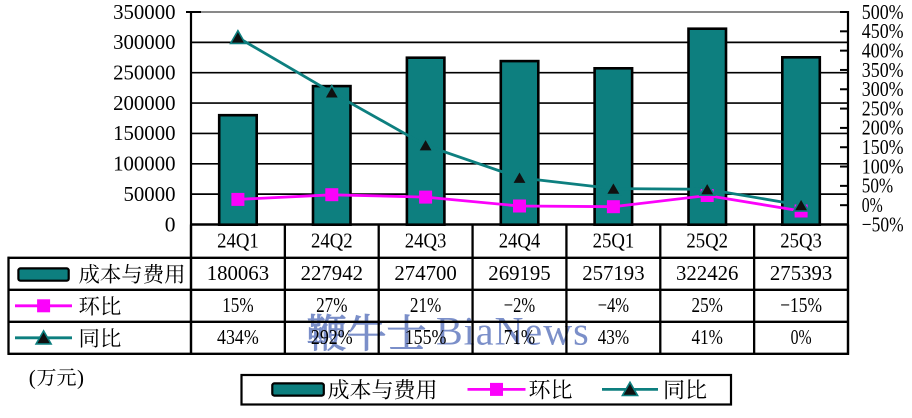  I want to click on svg-text: 500%, so click(883, 12).